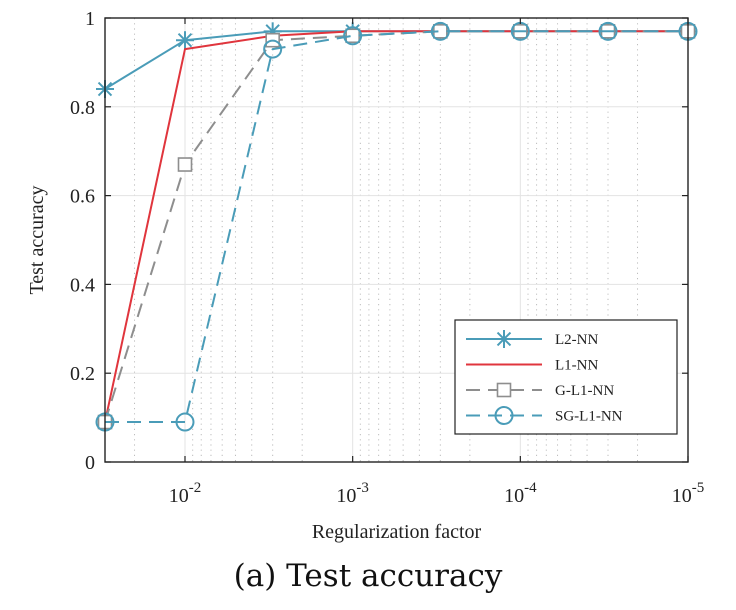 This screenshot has width=736, height=610. What do you see at coordinates (540, 390) in the screenshot?
I see `legend-entry: G-L1-NN` at bounding box center [540, 390].